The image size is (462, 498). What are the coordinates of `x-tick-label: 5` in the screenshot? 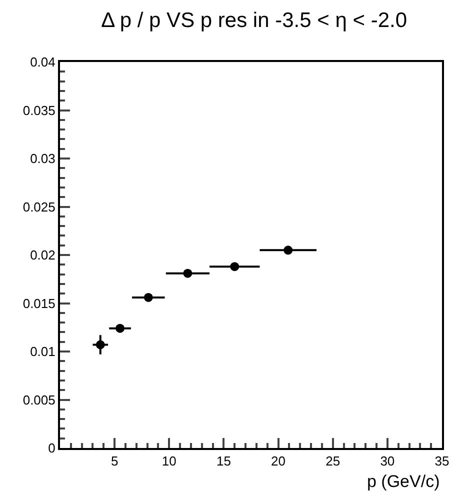 It's located at (114, 461).